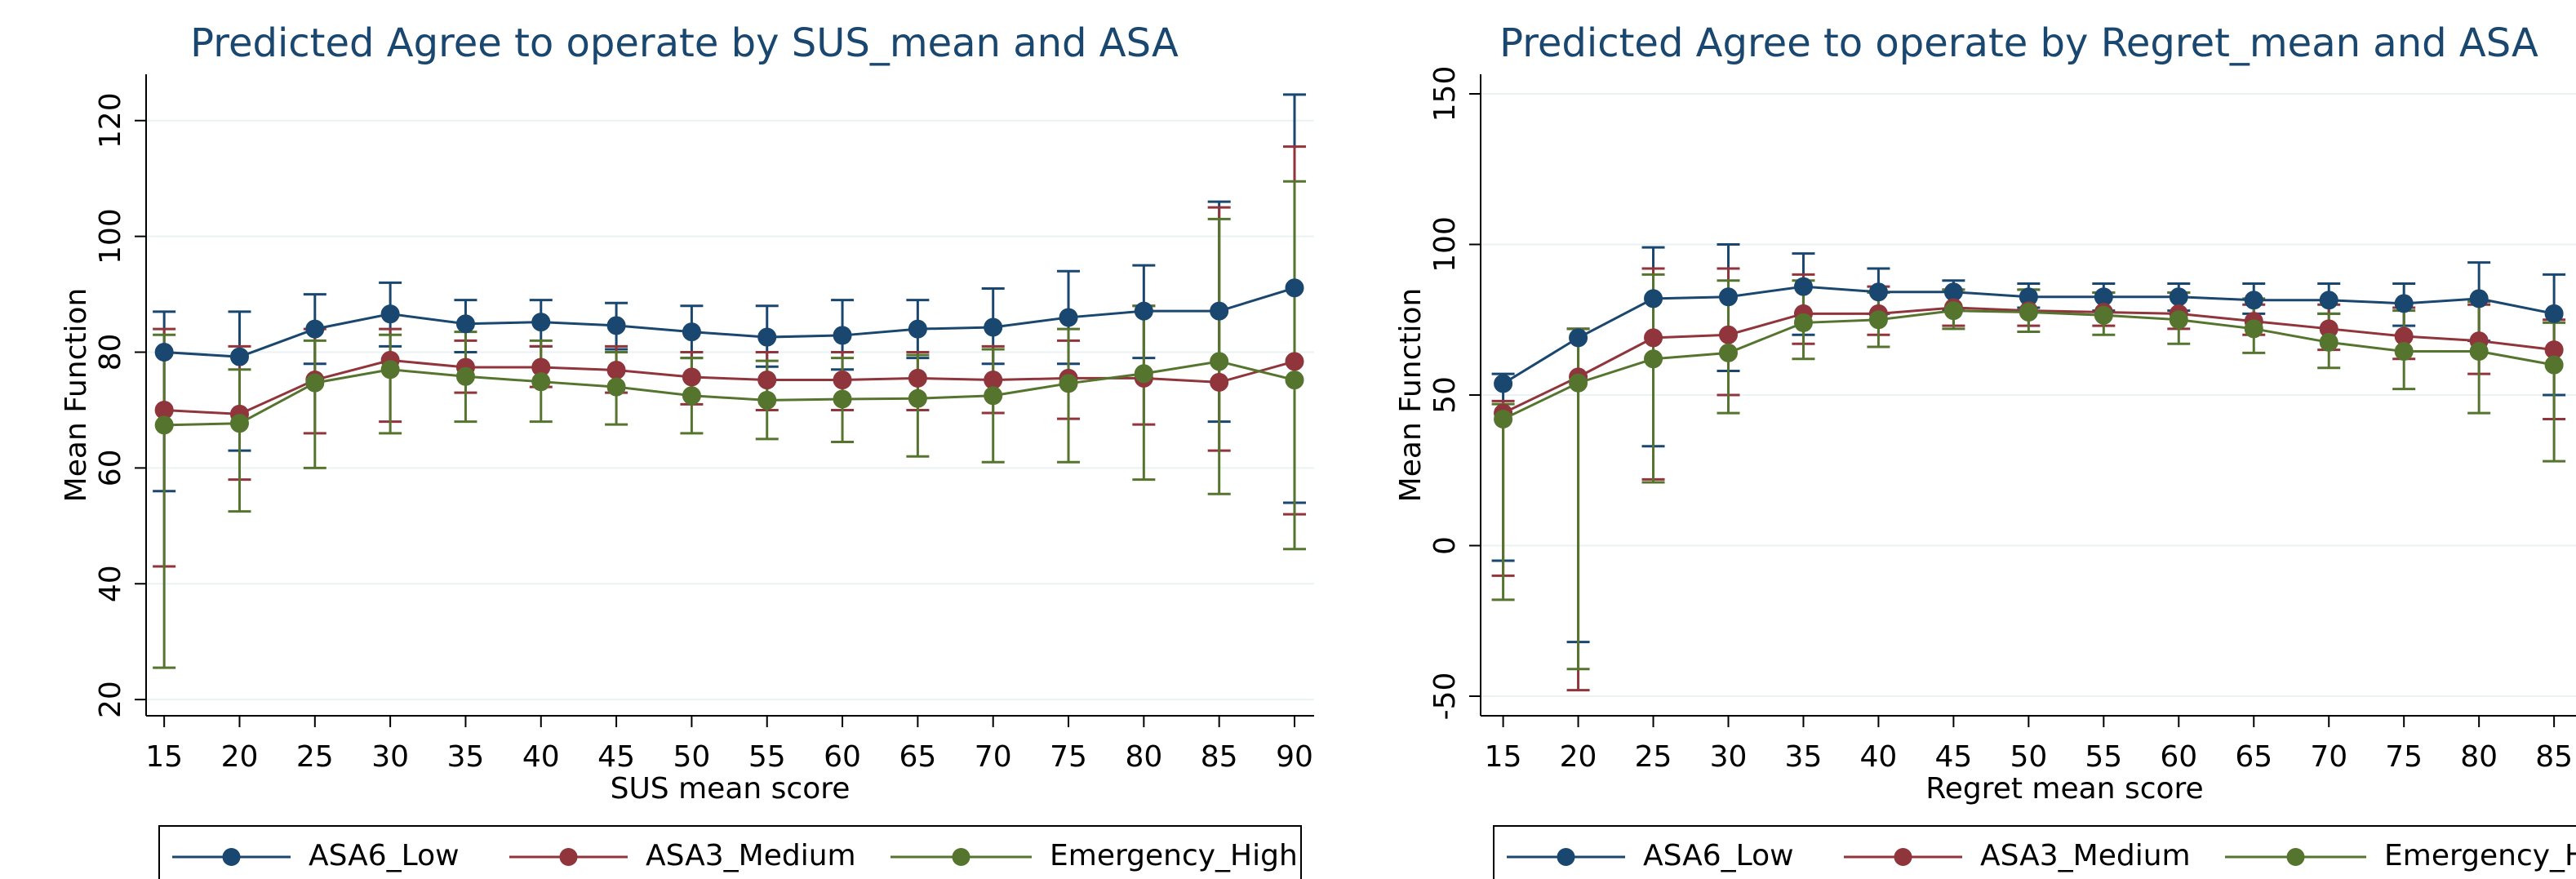 The width and height of the screenshot is (2576, 879). I want to click on x-tick-label: 40, so click(1879, 757).